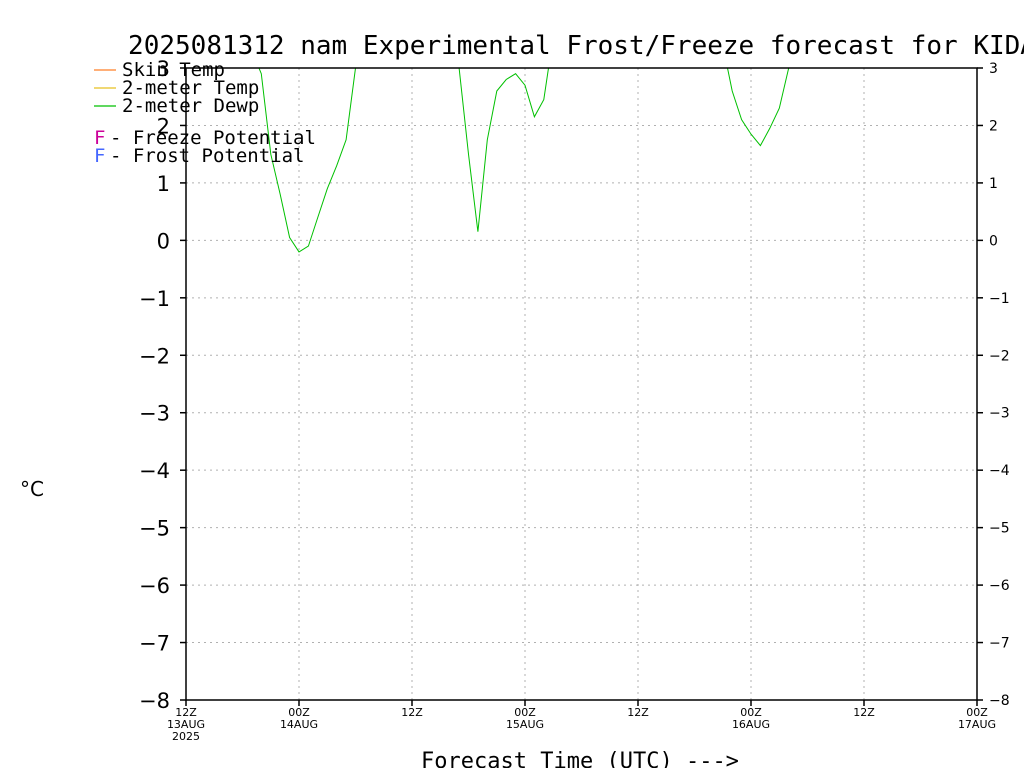  I want to click on y-tick-label-right: −8, so click(999, 701).